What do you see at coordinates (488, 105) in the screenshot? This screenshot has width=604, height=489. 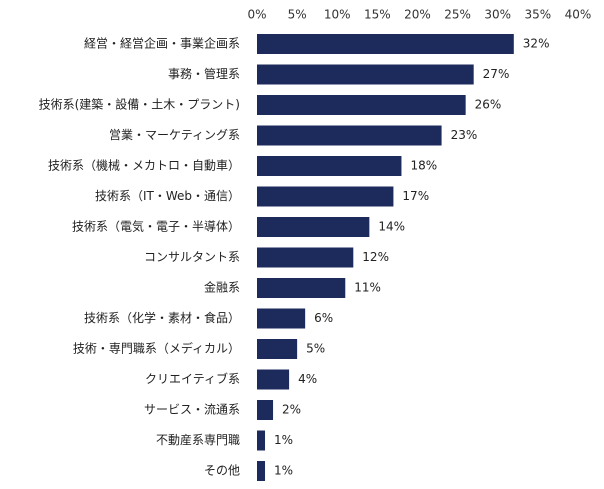 I see `value-label: 26%` at bounding box center [488, 105].